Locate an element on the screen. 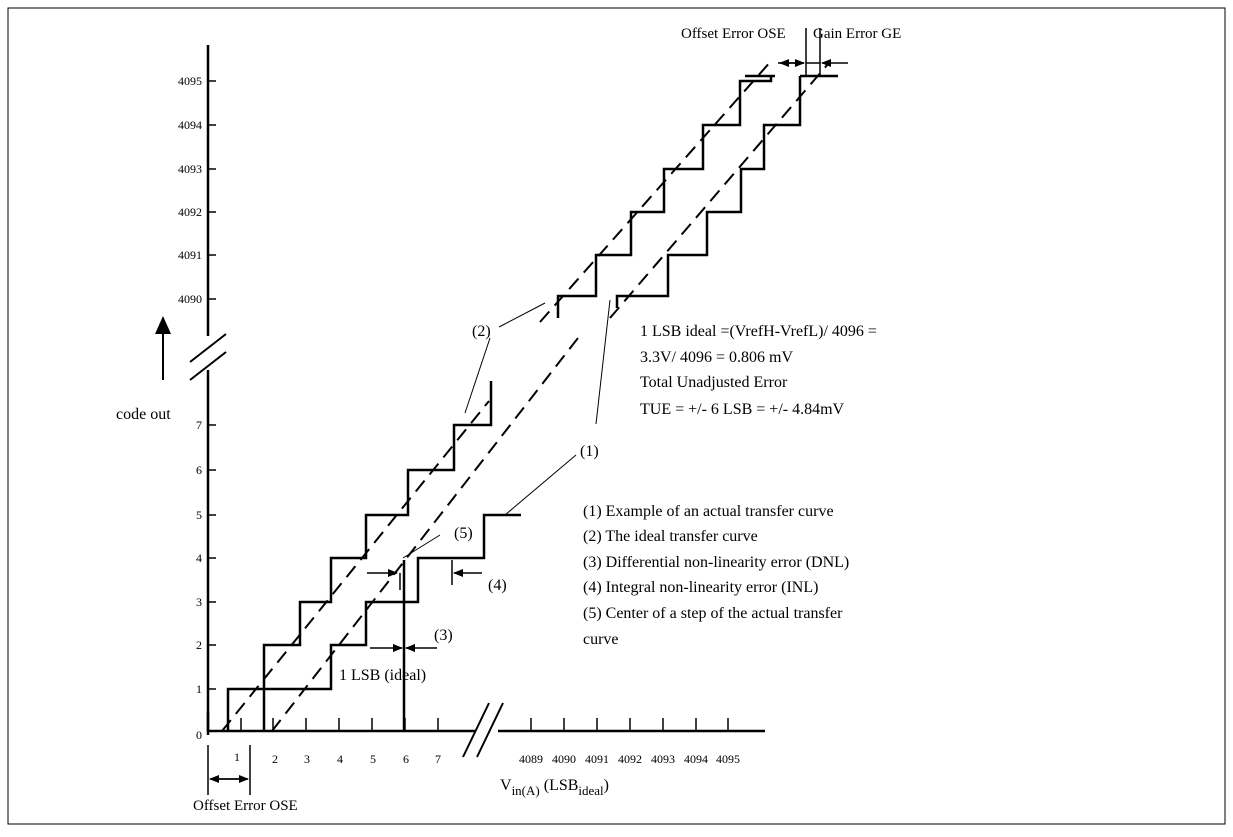 This screenshot has width=1233, height=837. y-tick-label: 4091 is located at coordinates (190, 255).